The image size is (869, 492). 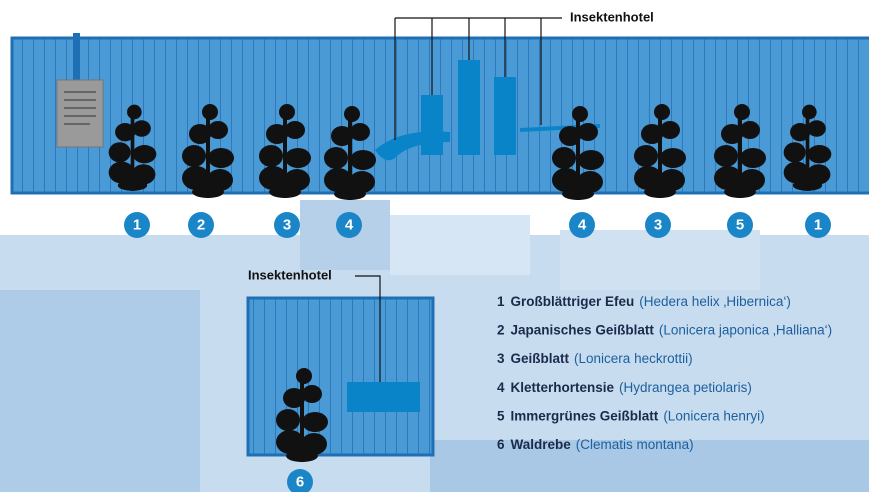 I want to click on legend-latin: (Lonicera japonica ‚Halliana‘), so click(x=745, y=329).